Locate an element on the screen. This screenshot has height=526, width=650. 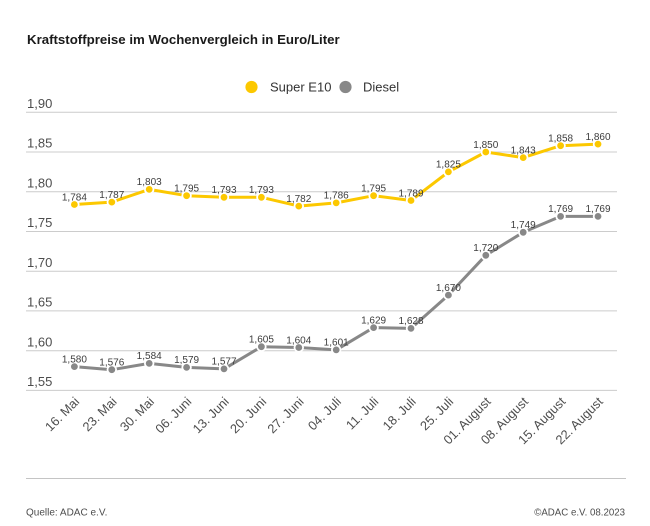
svg-text: 1,55 is located at coordinates (39, 381).